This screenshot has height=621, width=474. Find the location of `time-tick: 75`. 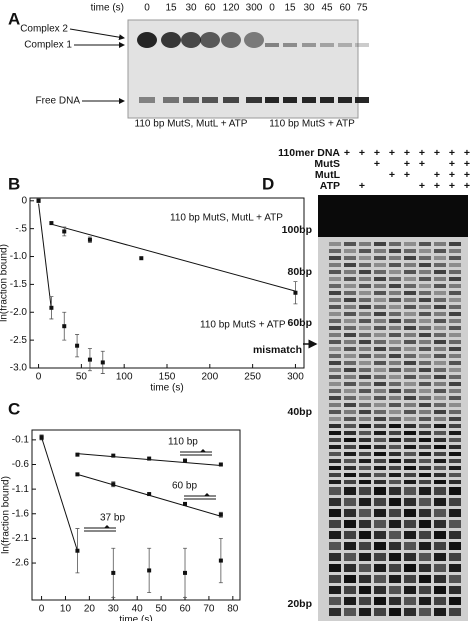

time-tick: 75 is located at coordinates (362, 8).